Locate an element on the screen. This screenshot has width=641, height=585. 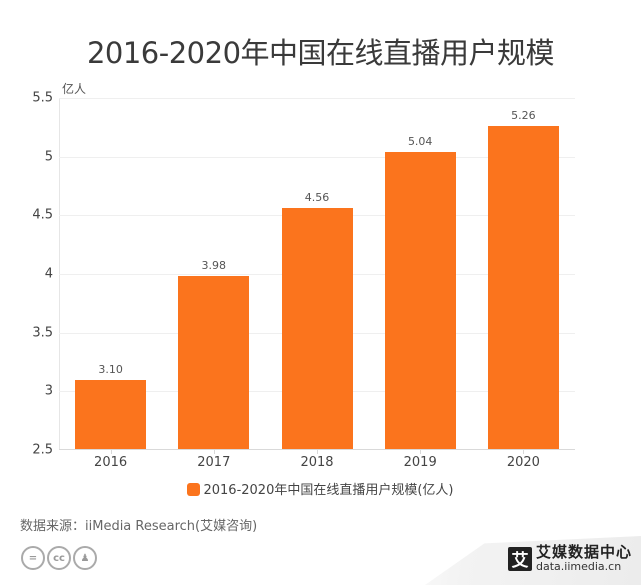
x-tick-label: 2019 is located at coordinates (420, 462).